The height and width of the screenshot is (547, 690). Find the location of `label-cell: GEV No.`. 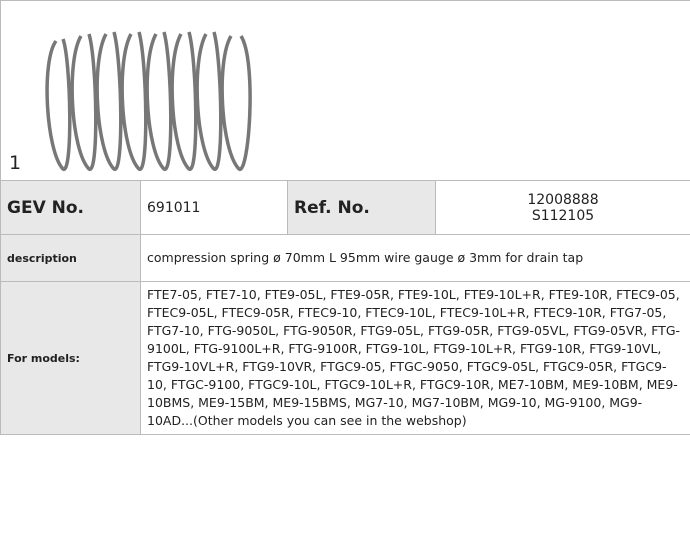

label-cell: GEV No. is located at coordinates (70, 207).